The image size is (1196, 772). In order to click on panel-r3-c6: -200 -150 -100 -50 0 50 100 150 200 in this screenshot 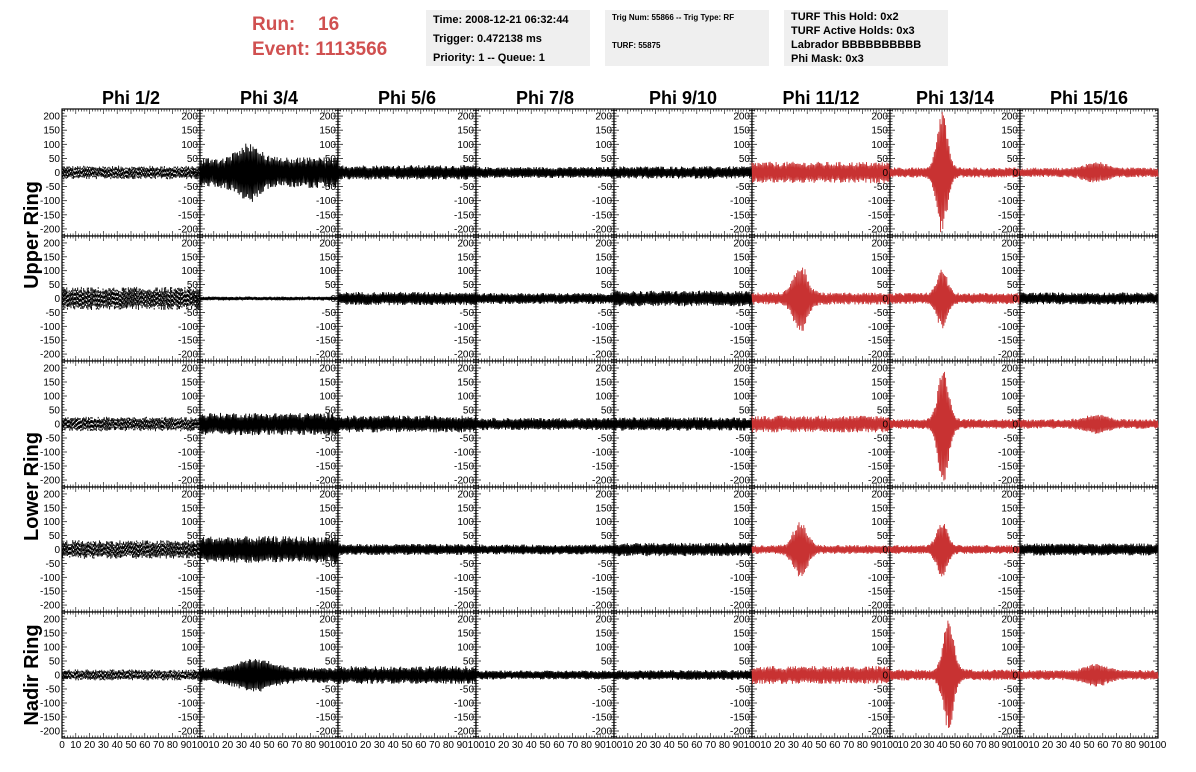, I will do `click(810, 424)`.